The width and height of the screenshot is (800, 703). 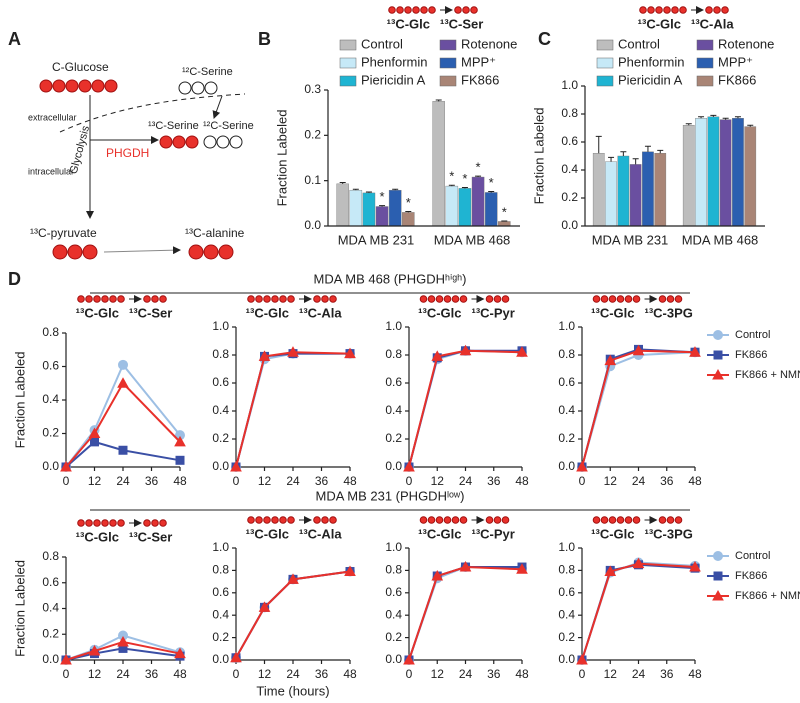 I want to click on panel-label: C, so click(x=544, y=39).